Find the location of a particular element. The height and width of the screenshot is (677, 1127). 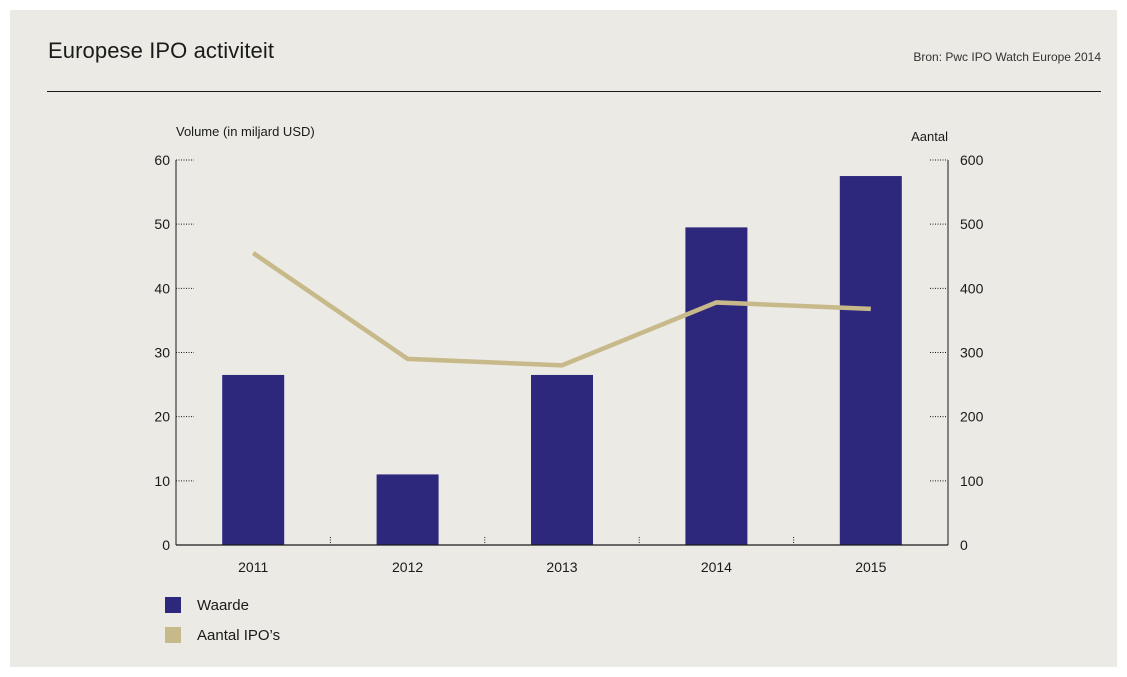

y-tick-label-left: 40 is located at coordinates (162, 288).